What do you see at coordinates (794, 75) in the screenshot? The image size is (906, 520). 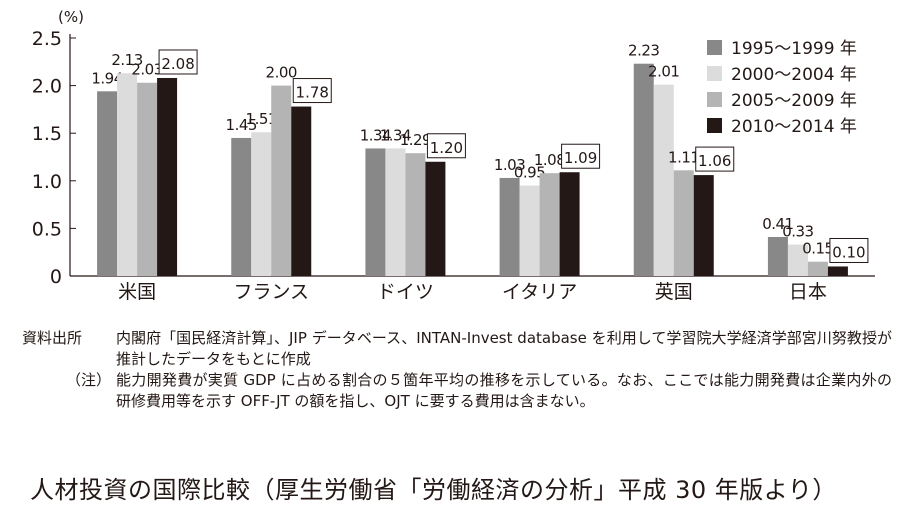 I see `legend-label: 2000～2004 年` at bounding box center [794, 75].